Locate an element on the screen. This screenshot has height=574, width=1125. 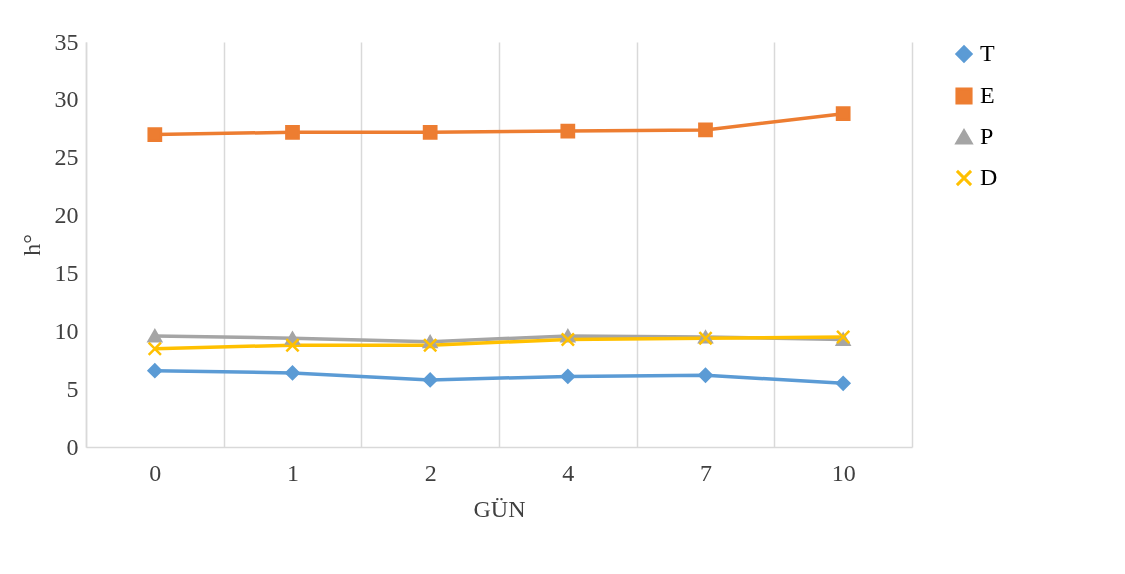
y-tick-label: 15 is located at coordinates (66, 272).